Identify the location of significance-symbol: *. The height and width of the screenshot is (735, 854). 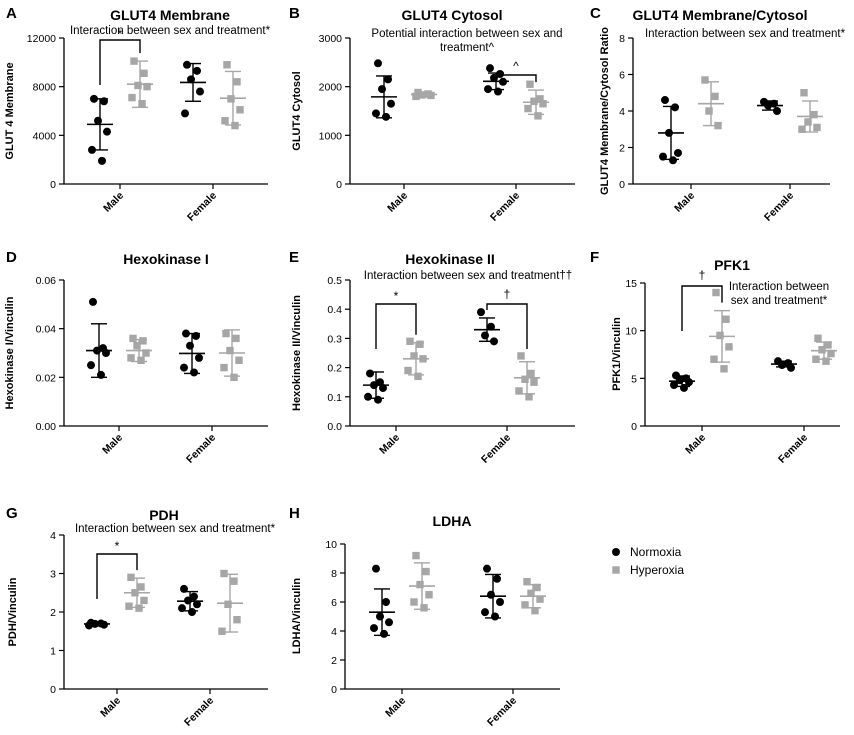
(117, 546).